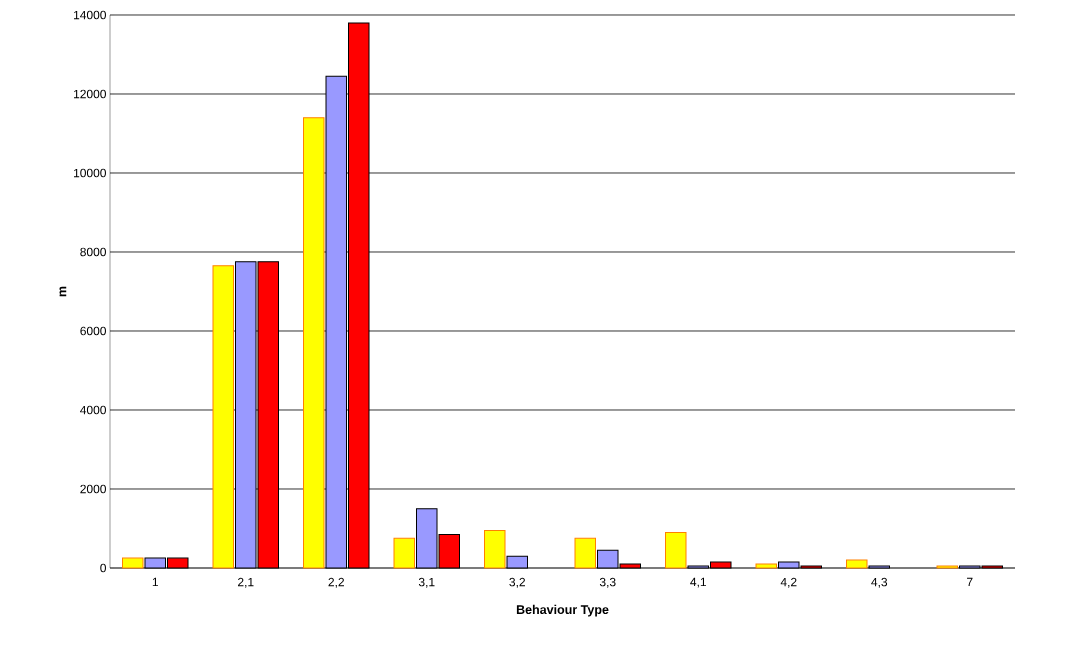 The image size is (1065, 648). What do you see at coordinates (426, 582) in the screenshot?
I see `x-tick-label: 3,1` at bounding box center [426, 582].